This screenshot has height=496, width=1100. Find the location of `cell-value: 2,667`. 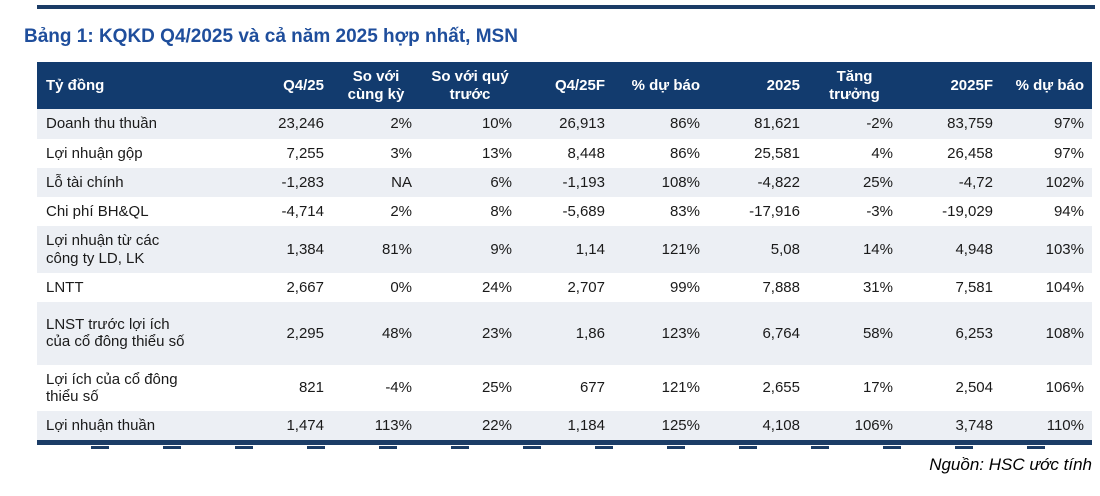

cell-value: 2,667 is located at coordinates (305, 287).